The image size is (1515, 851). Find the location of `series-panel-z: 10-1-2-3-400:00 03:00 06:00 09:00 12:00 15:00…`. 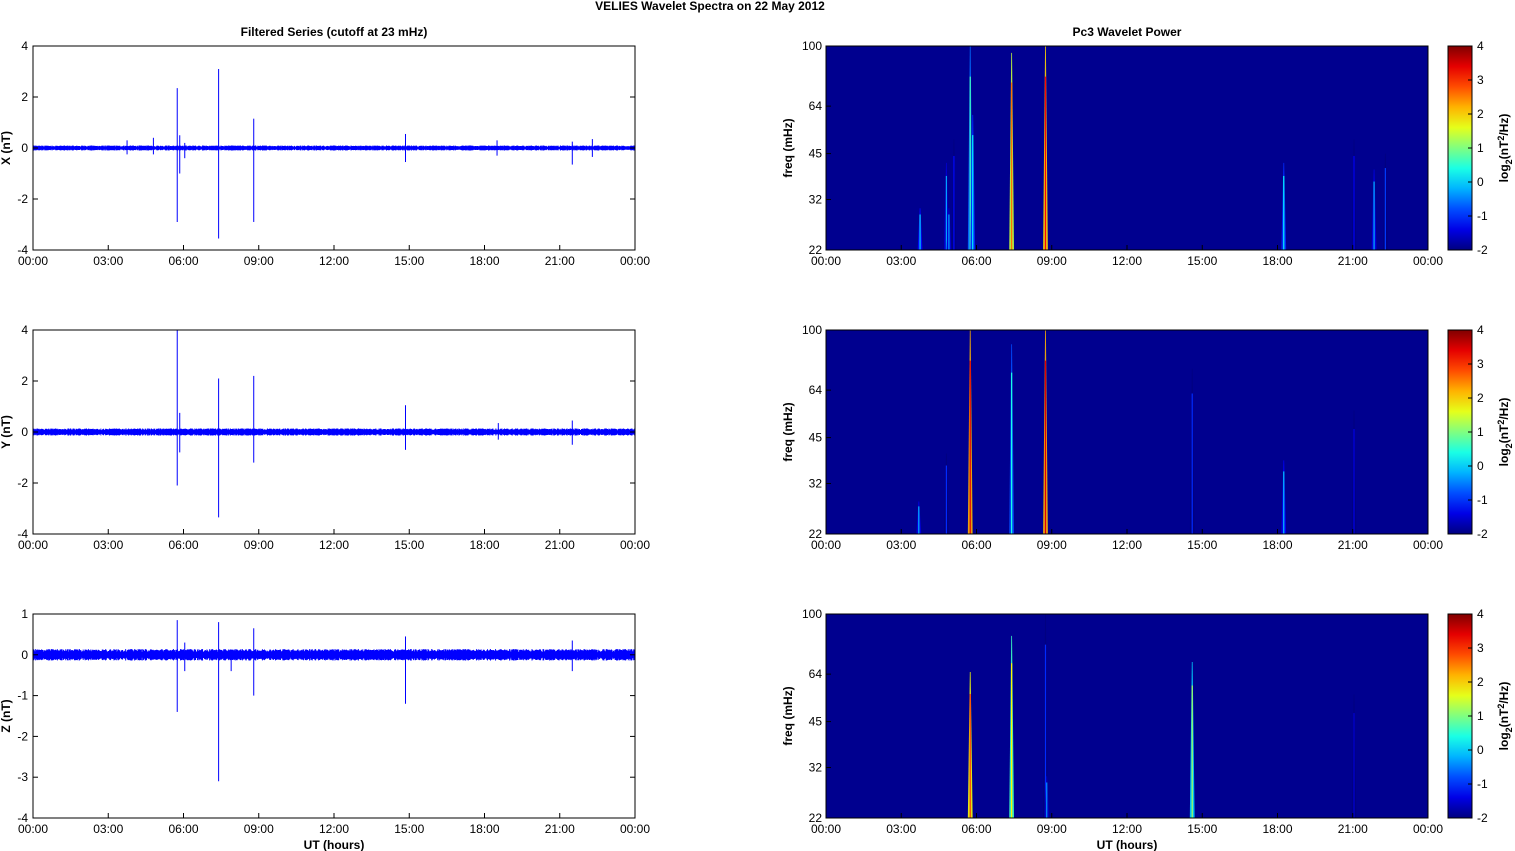

series-panel-z: 10-1-2-3-400:00 03:00 06:00 09:00 12:00 15:00… is located at coordinates (325, 729).